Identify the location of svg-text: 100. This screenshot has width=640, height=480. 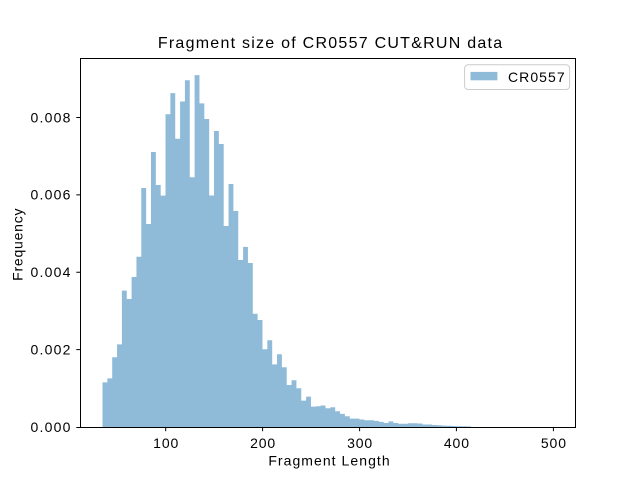
(166, 443).